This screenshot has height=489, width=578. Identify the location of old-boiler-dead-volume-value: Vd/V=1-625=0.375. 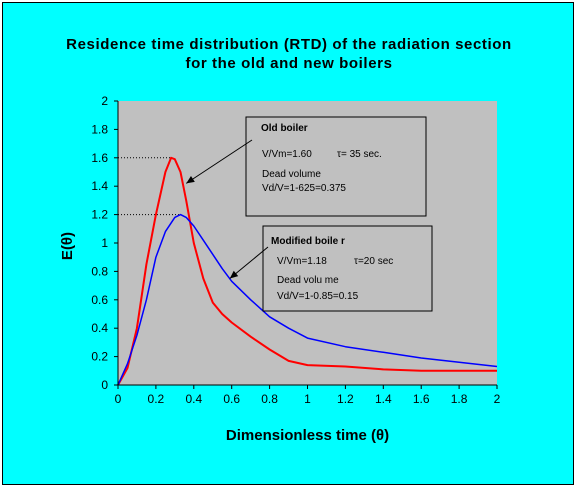
(304, 188).